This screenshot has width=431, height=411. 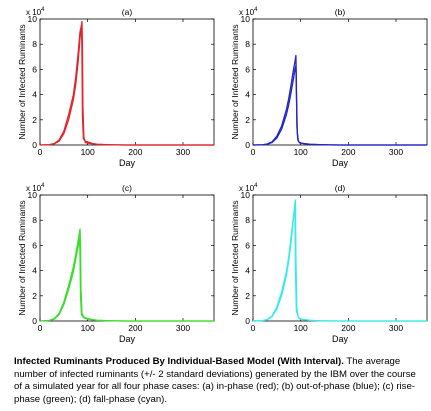 I want to click on panel-title-c: (c), so click(x=127, y=188).